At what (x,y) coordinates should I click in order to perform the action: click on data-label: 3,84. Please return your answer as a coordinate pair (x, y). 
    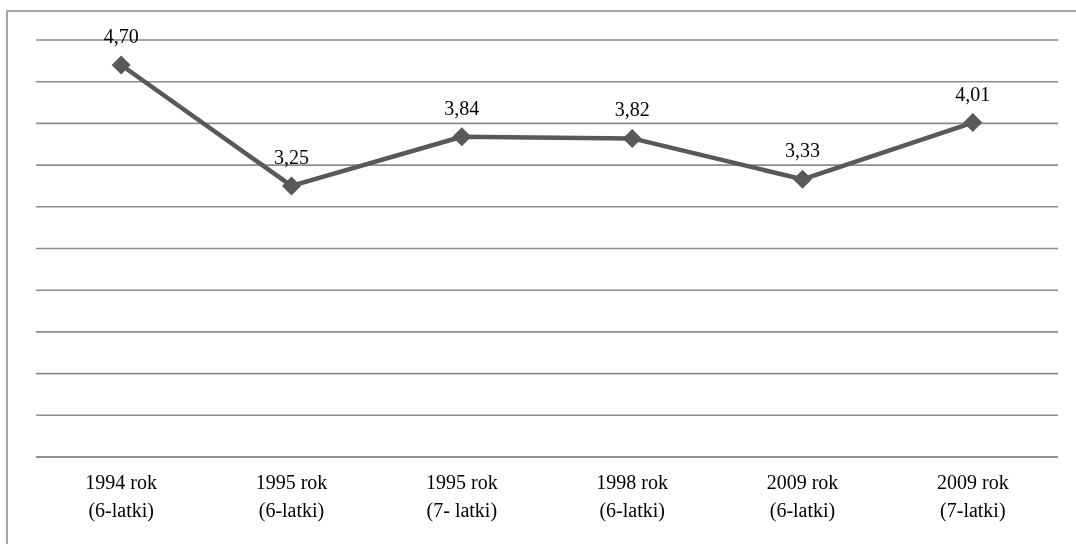
    Looking at the image, I should click on (462, 107).